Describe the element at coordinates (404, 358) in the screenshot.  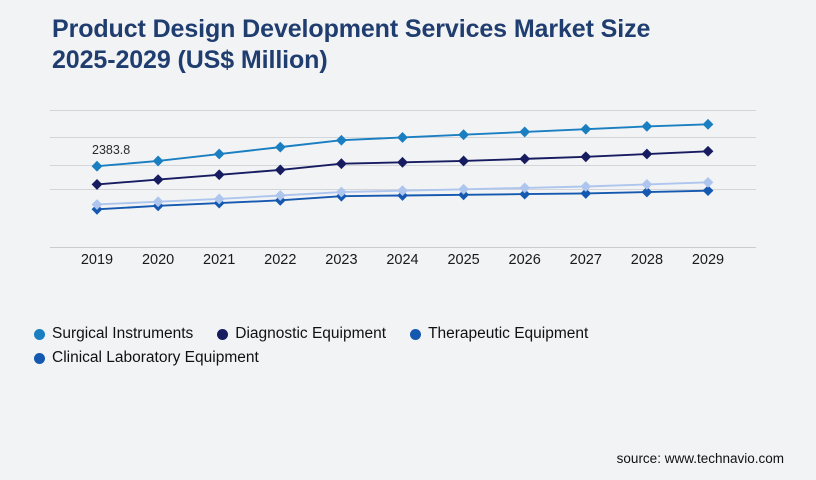
I see `legend-row: Clinical Laboratory Equipment` at that location.